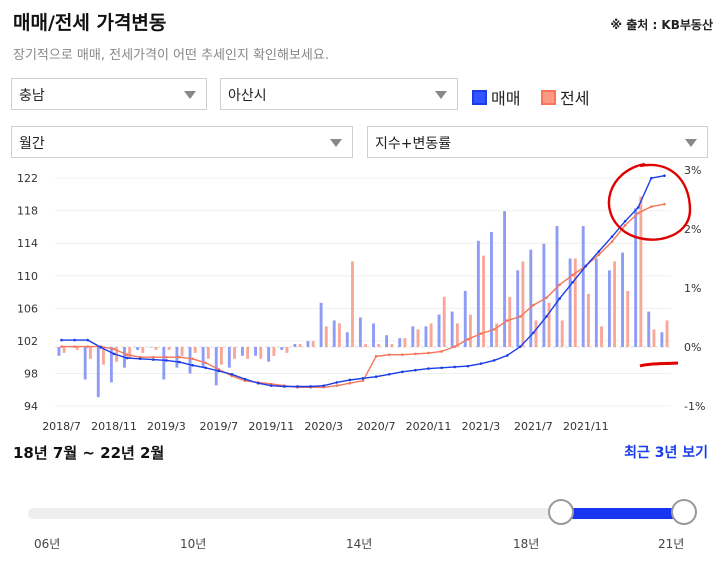  What do you see at coordinates (247, 95) in the screenshot?
I see `city-select-value: 아산시` at bounding box center [247, 95].